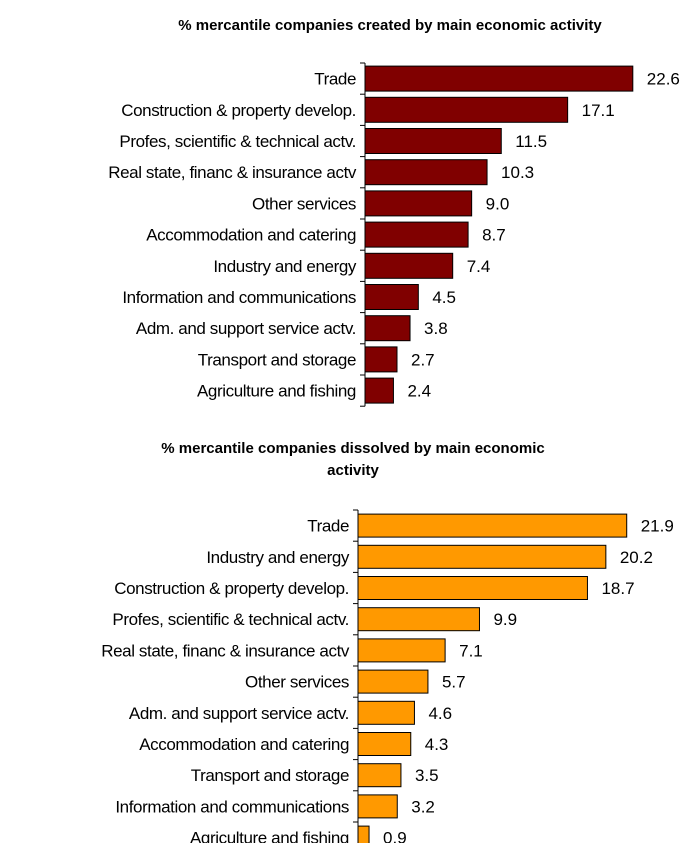  What do you see at coordinates (598, 110) in the screenshot?
I see `data-label: 17.1` at bounding box center [598, 110].